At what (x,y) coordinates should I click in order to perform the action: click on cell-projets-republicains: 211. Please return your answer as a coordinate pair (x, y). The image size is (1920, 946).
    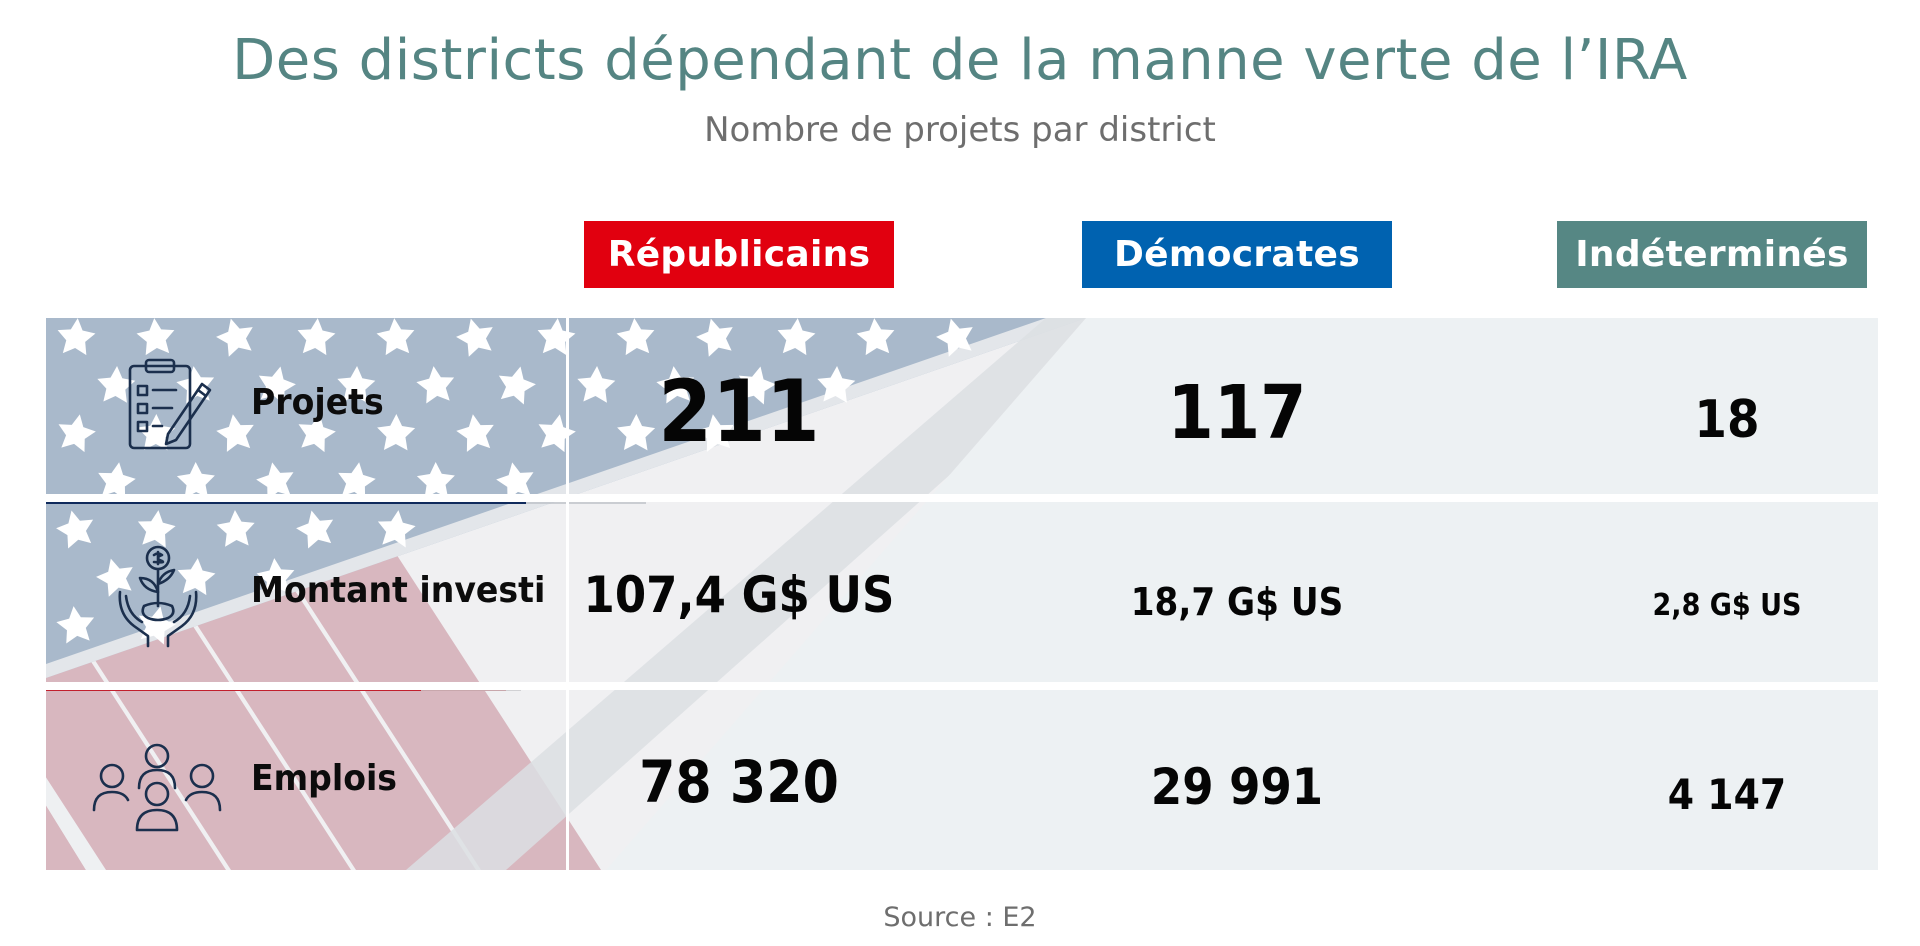
    Looking at the image, I should click on (739, 412).